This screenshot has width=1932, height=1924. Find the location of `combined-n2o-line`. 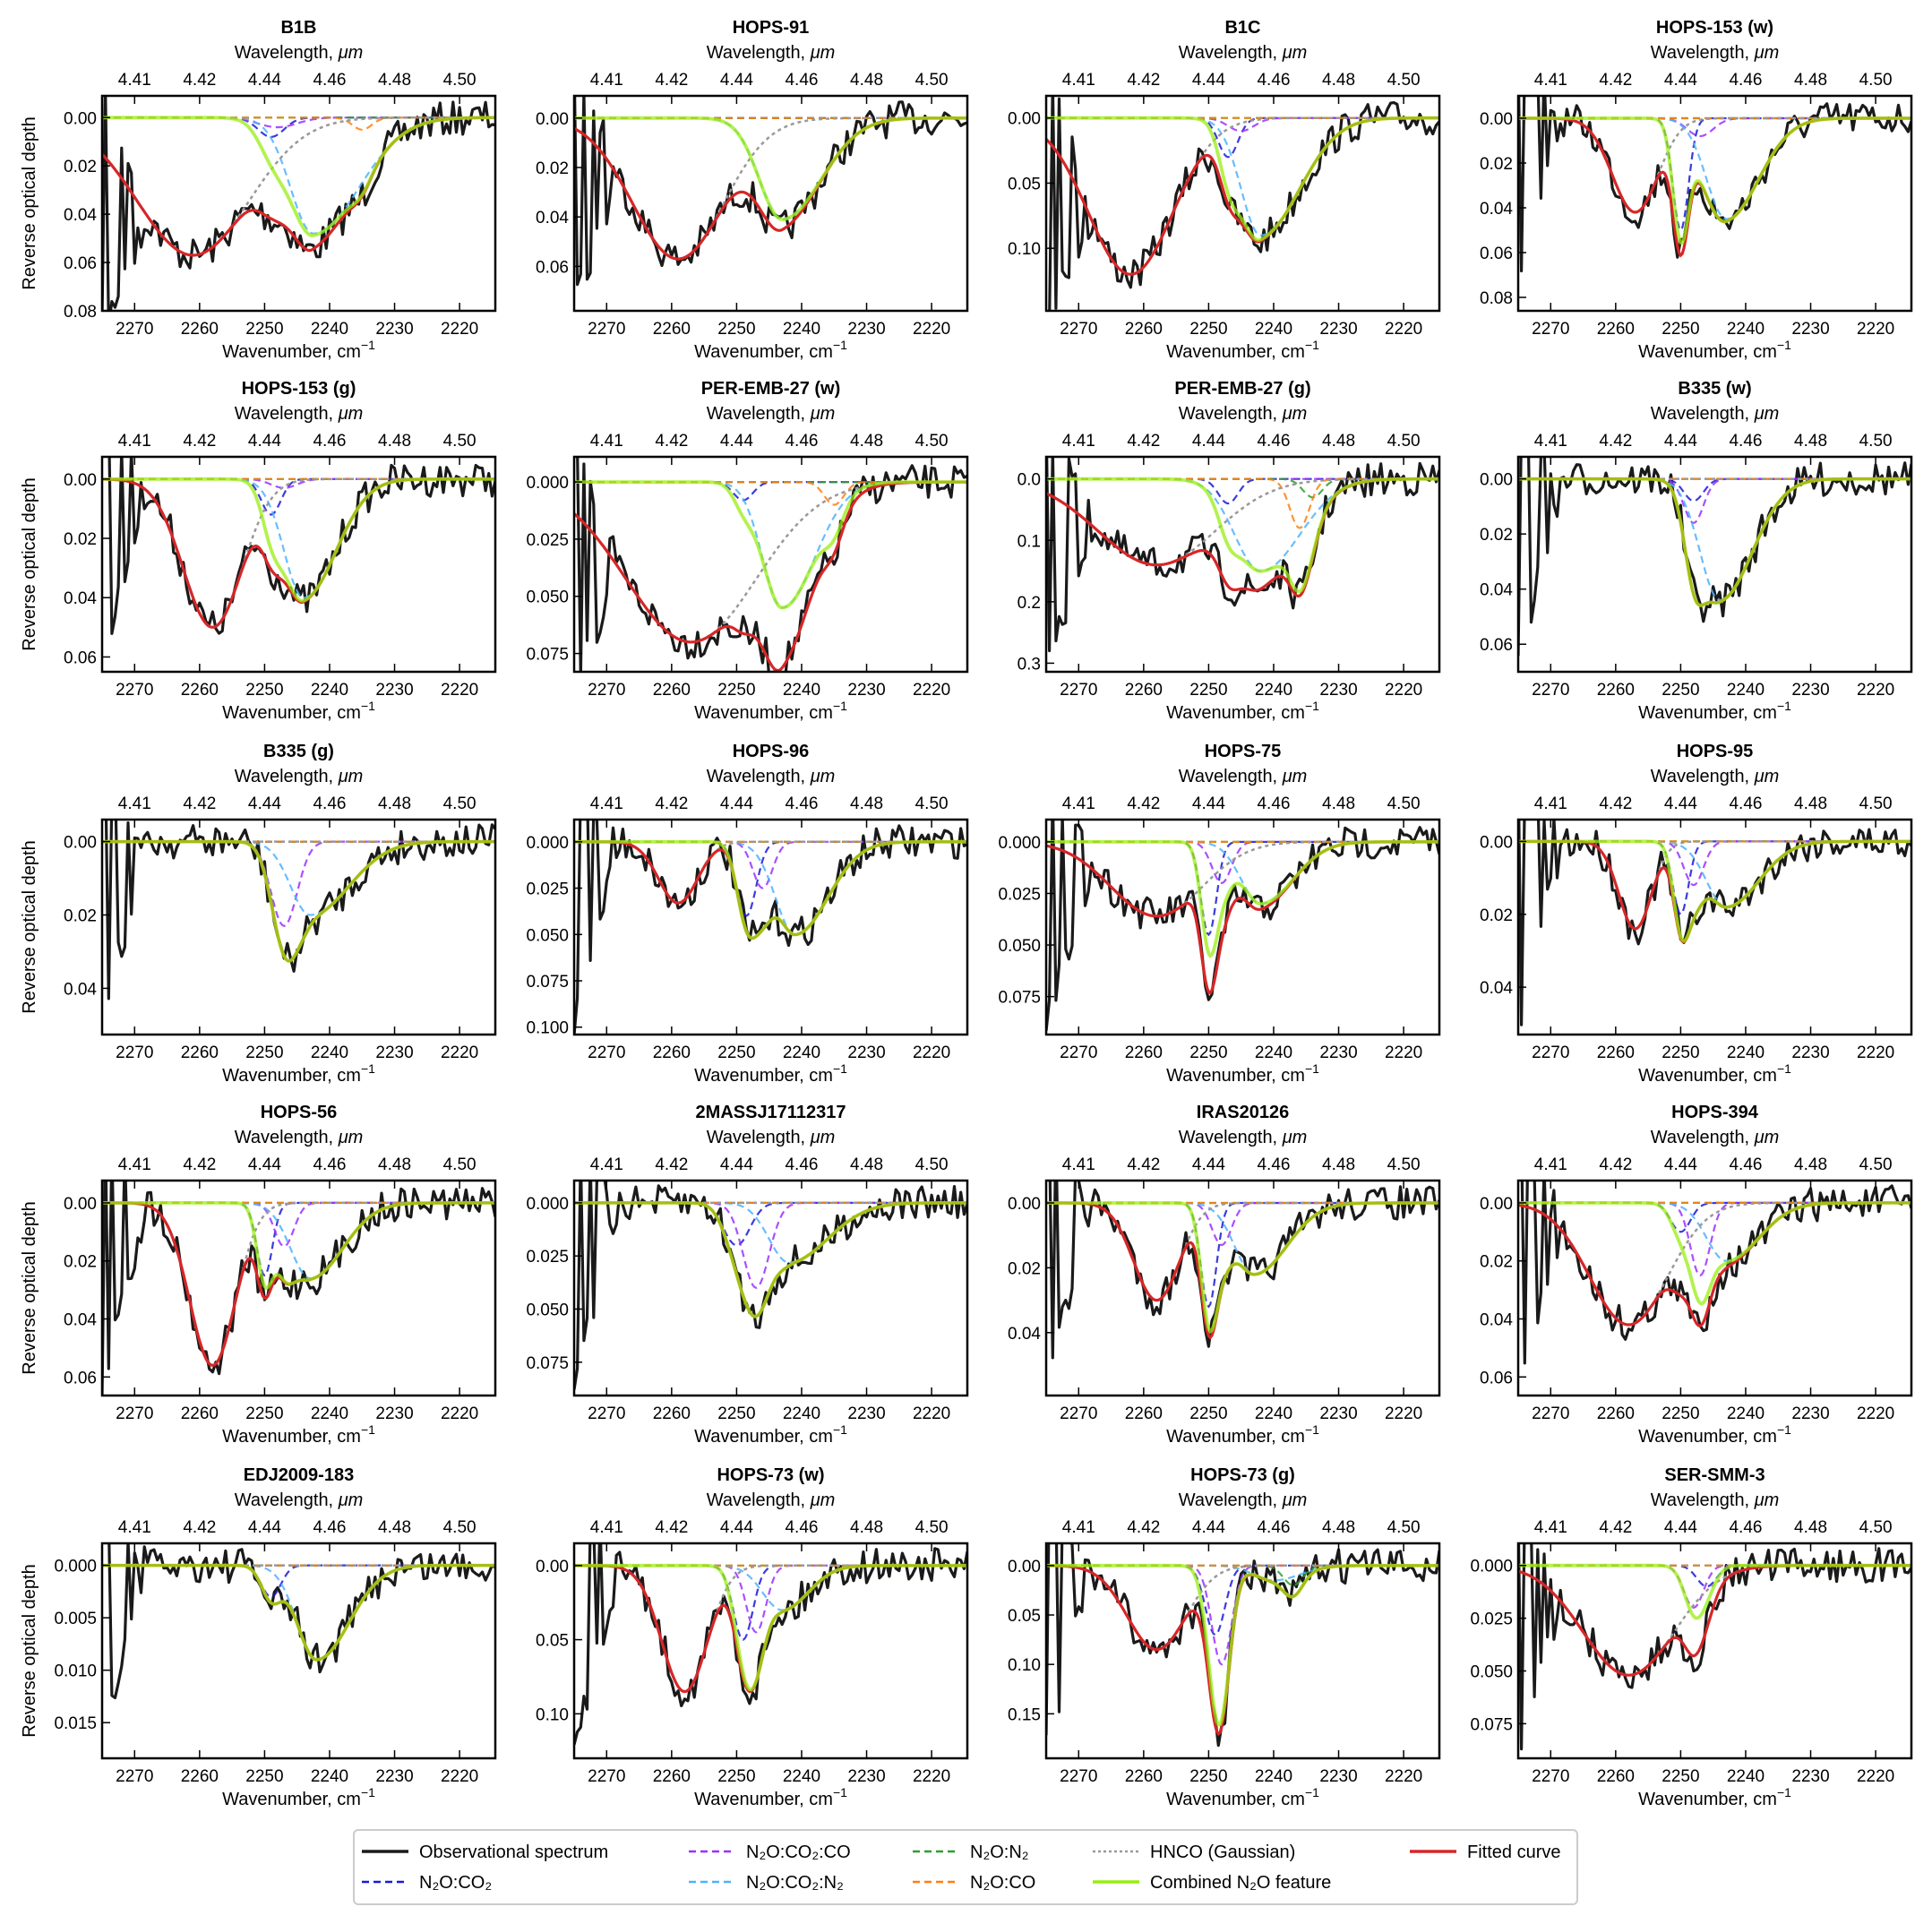

combined-n2o-line is located at coordinates (298, 1246).